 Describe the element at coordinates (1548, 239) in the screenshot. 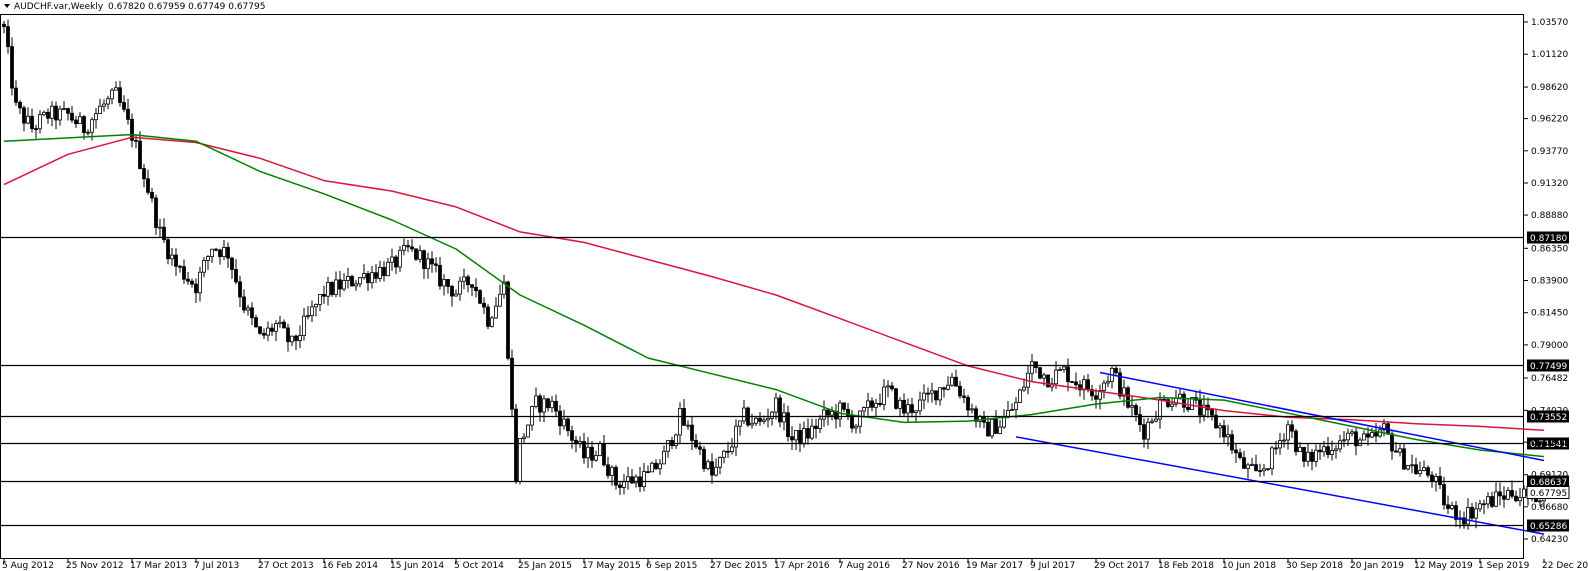

I see `level-label: 0.87180` at that location.